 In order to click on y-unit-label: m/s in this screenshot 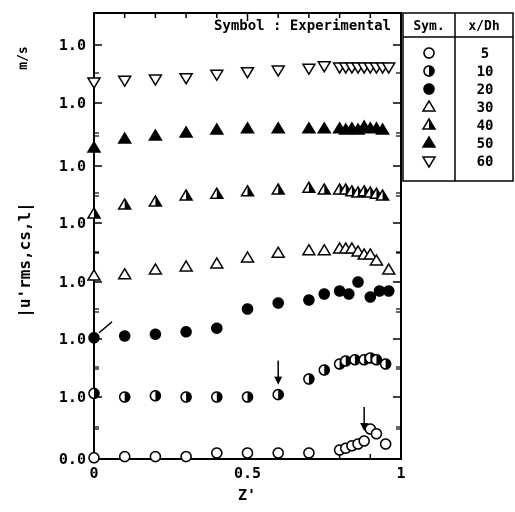, I will do `click(23, 57)`.